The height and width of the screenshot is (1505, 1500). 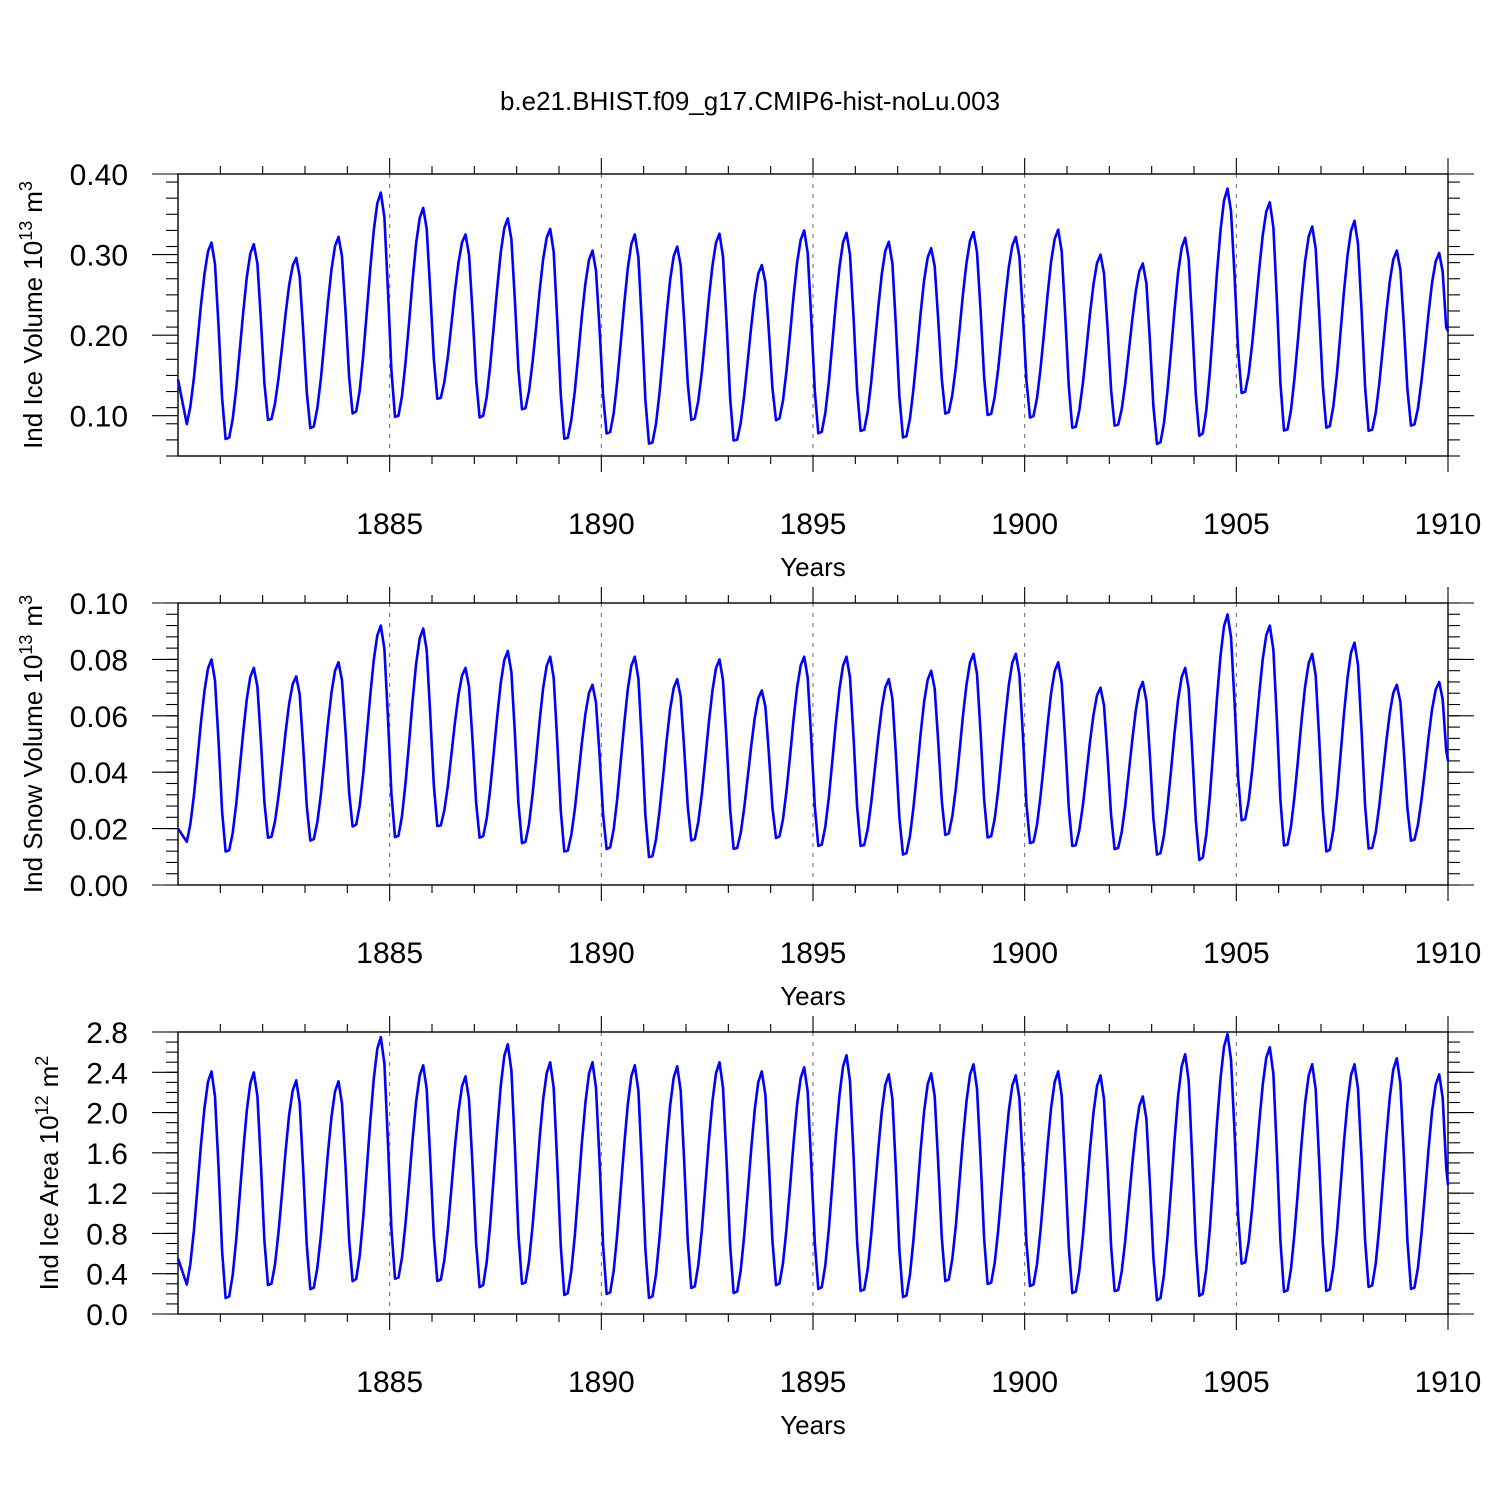 I want to click on y-tick-label: 1.6, so click(x=107, y=1154).